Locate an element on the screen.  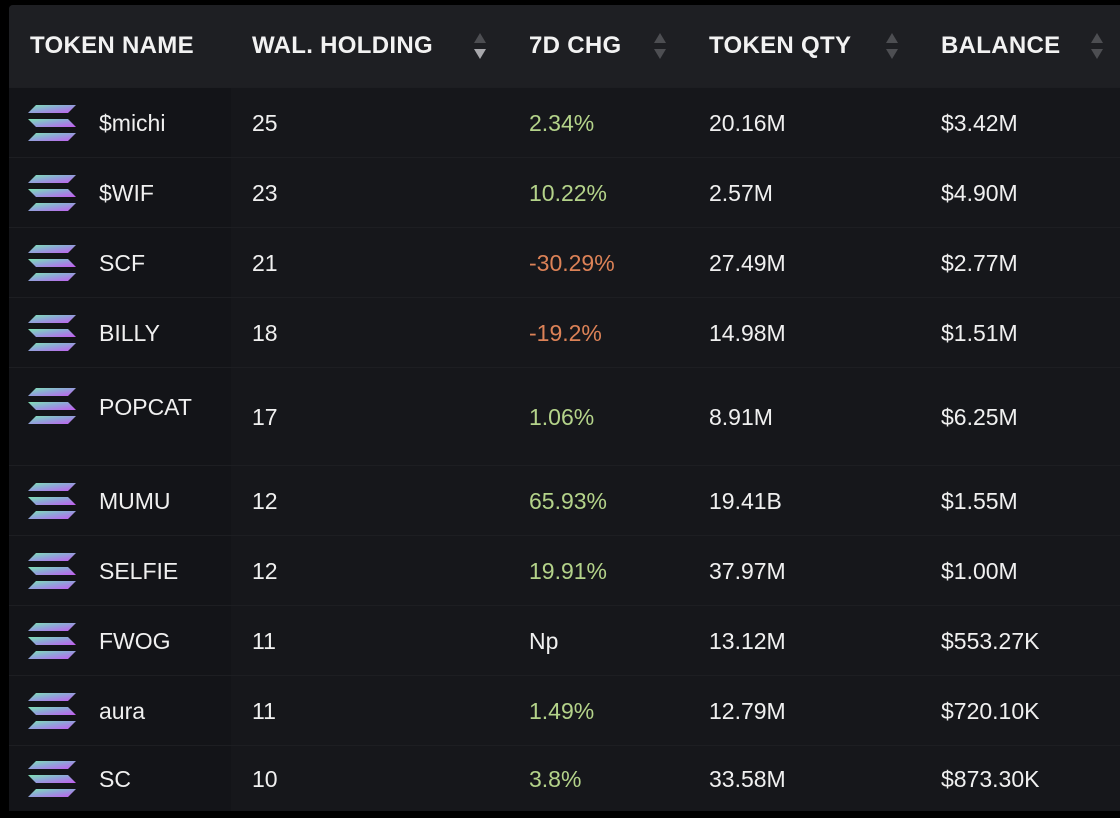
token-qty-cell-value: 20.16M is located at coordinates (747, 122).